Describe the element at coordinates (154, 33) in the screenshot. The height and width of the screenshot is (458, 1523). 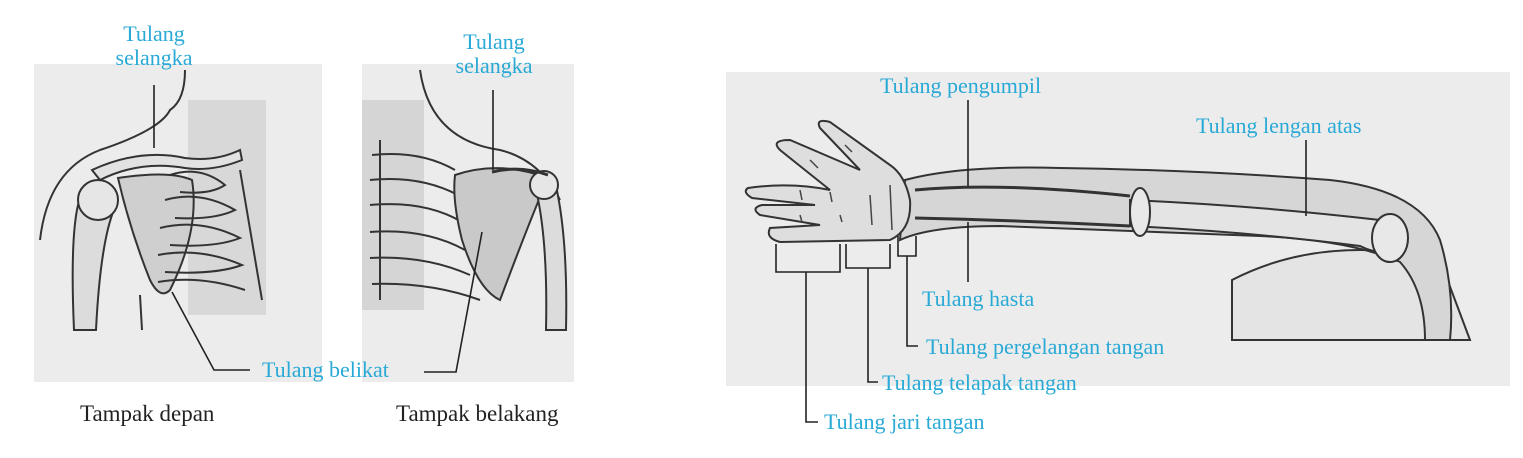
I see `front-clavicle-label-line1: Tulang` at that location.